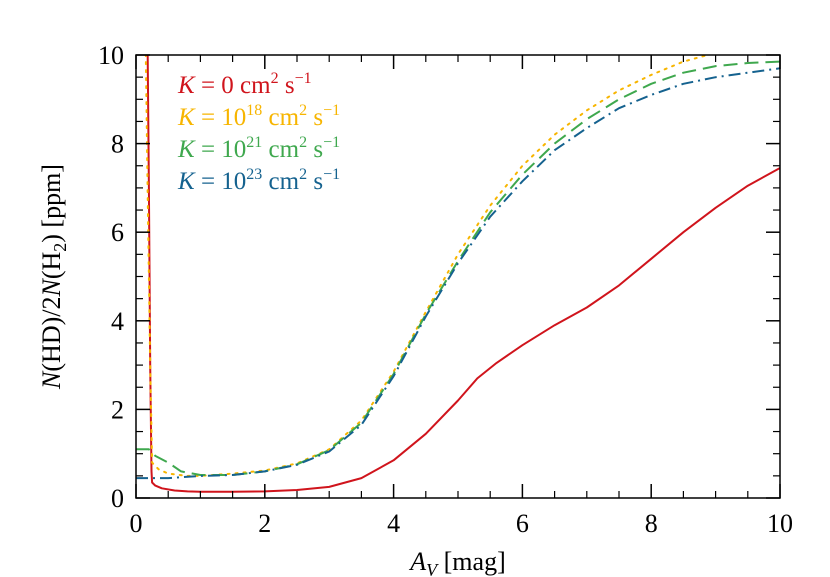 The height and width of the screenshot is (577, 830). Describe the element at coordinates (258, 180) in the screenshot. I see `legend-entry-k23: K = 1023 cm2 s−1` at that location.